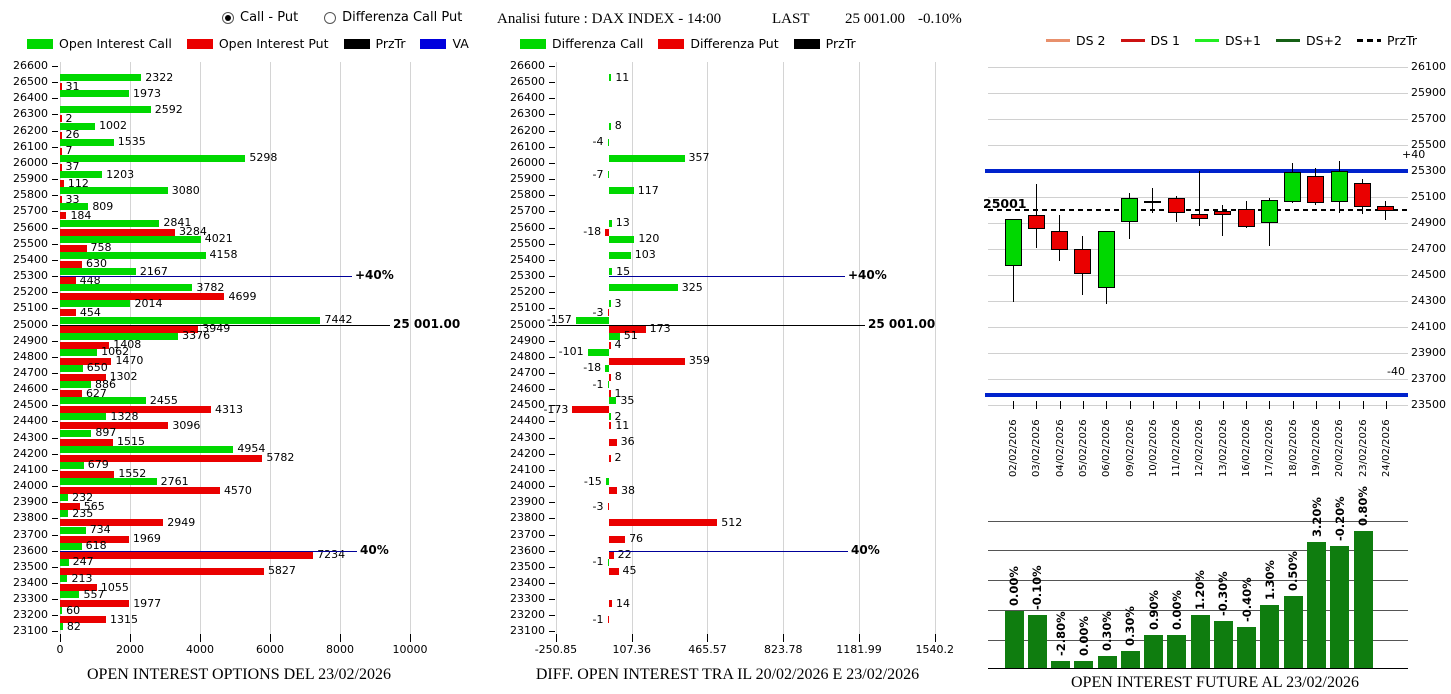 The width and height of the screenshot is (1451, 694). What do you see at coordinates (1428, 300) in the screenshot?
I see `y-axis-label: 24300` at bounding box center [1428, 300].